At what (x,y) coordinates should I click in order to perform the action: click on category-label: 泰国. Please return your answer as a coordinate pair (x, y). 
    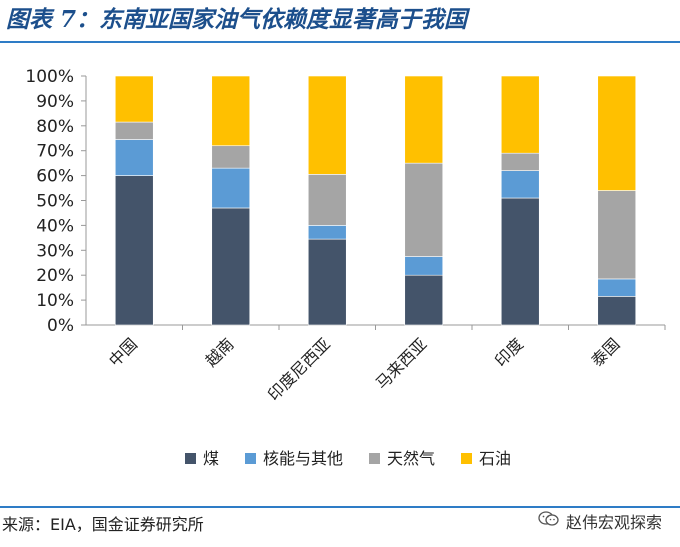
    Looking at the image, I should click on (606, 352).